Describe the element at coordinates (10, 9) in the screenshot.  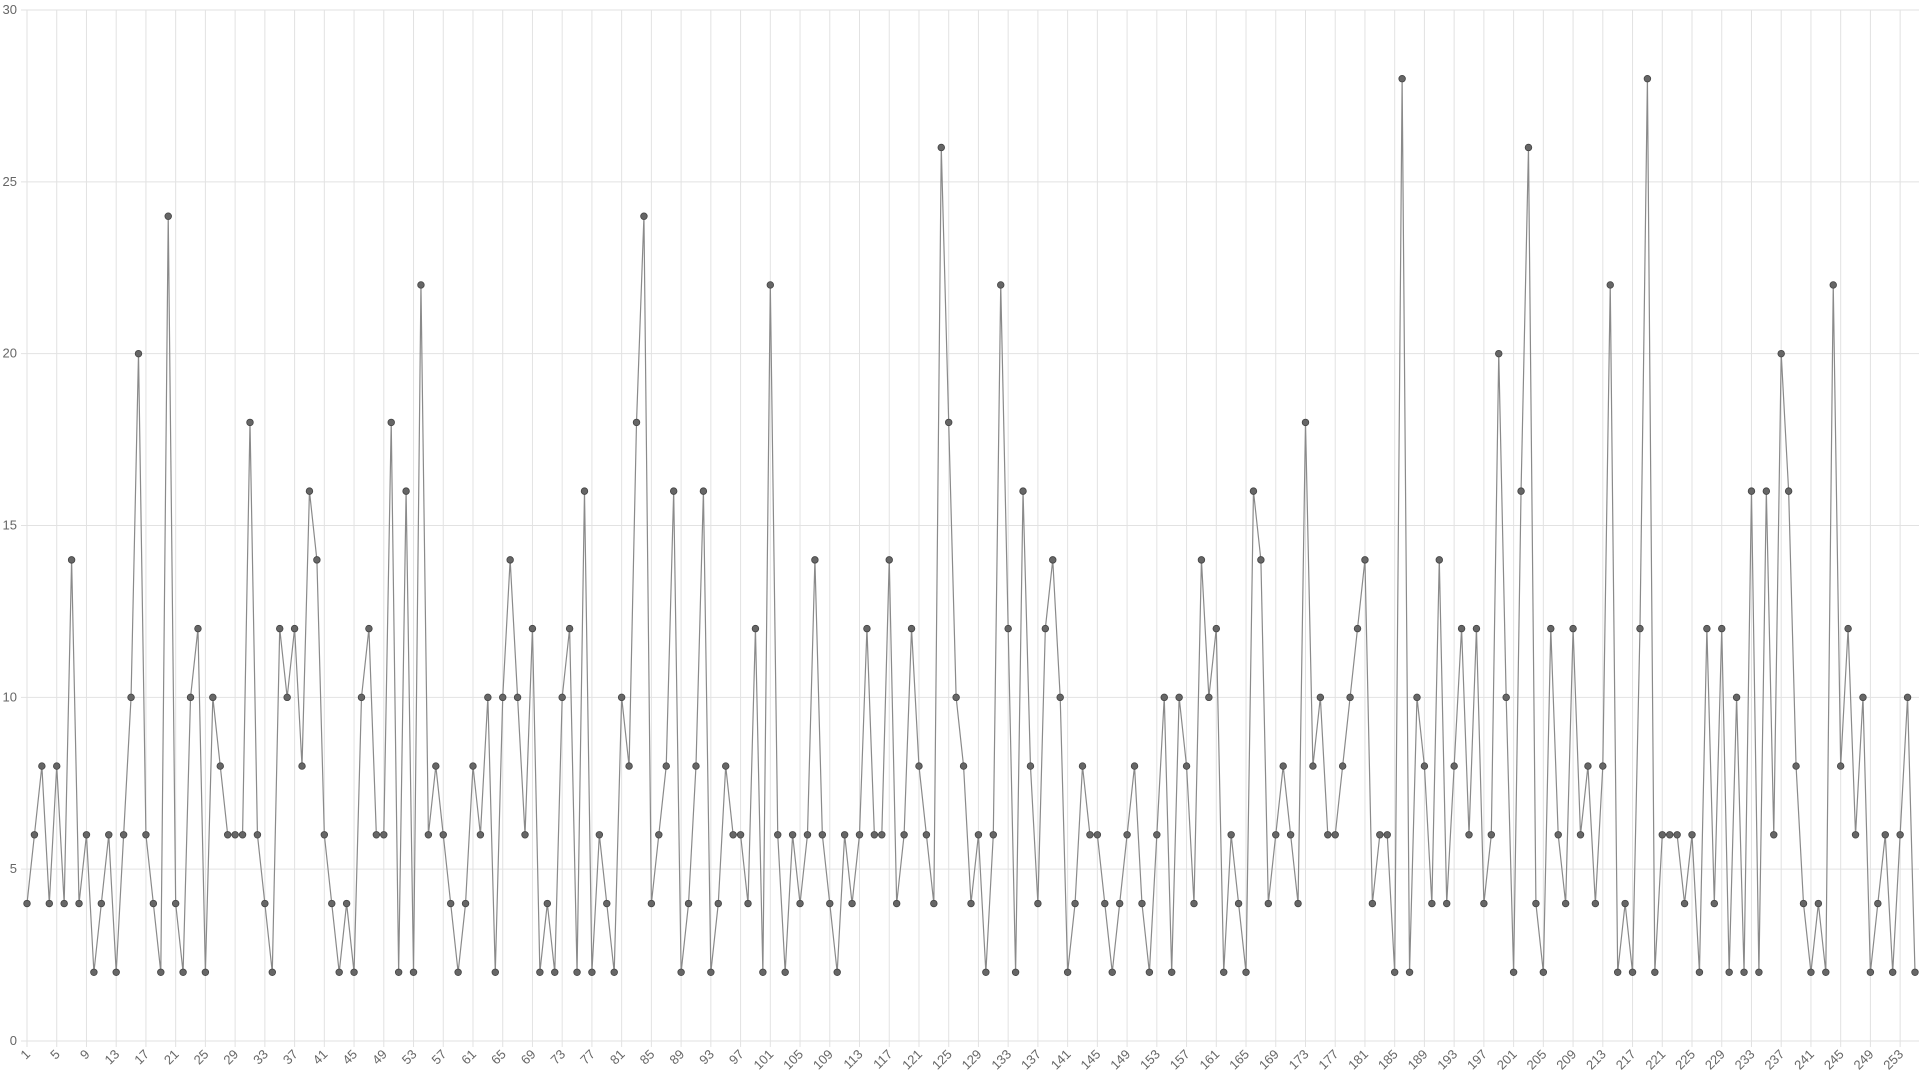
I see `y-tick-label: 30` at that location.